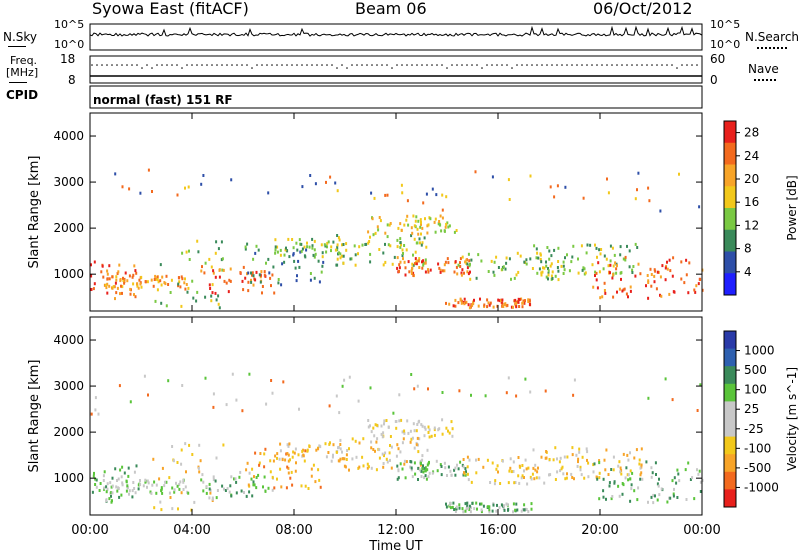  Describe the element at coordinates (68, 182) in the screenshot. I see `y-tick-label: 3000` at that location.